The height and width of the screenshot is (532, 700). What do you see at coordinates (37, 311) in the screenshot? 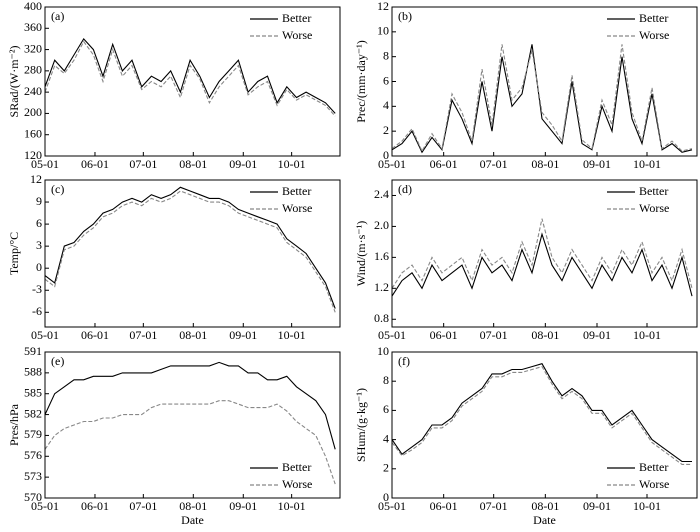
I see `y-tick-label: -6` at bounding box center [37, 311].